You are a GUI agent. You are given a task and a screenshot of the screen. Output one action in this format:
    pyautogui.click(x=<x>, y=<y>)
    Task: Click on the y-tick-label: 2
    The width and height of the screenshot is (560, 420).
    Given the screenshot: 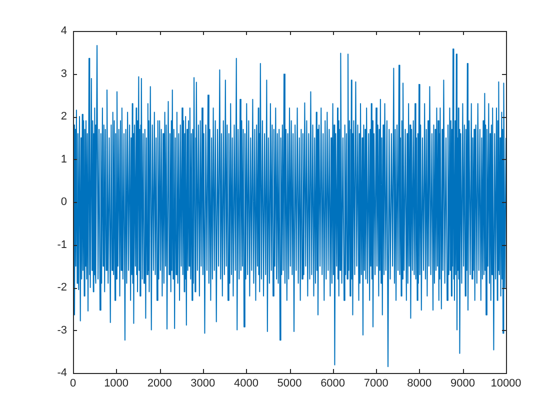 What is the action you would take?
    pyautogui.click(x=63, y=116)
    